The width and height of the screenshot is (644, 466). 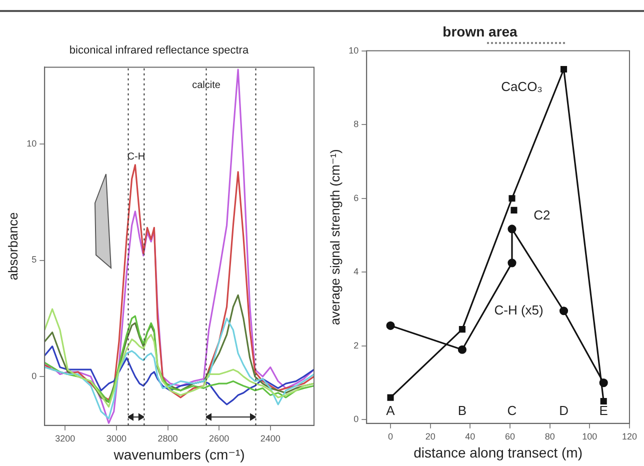 I want to click on x-tick-label: 80, so click(x=549, y=436).